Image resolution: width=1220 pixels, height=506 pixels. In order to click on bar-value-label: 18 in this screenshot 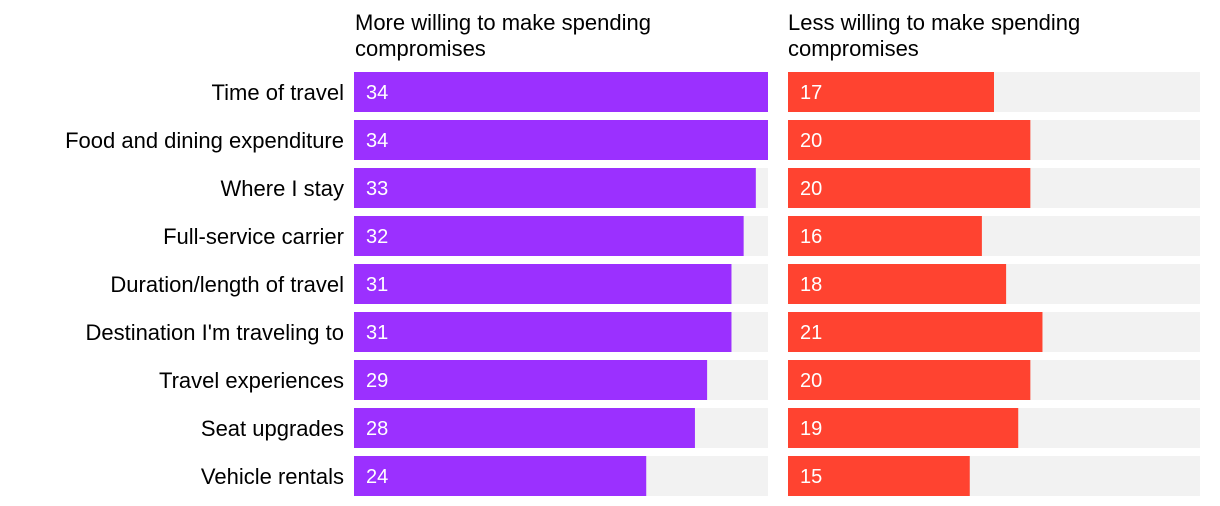, I will do `click(811, 285)`.